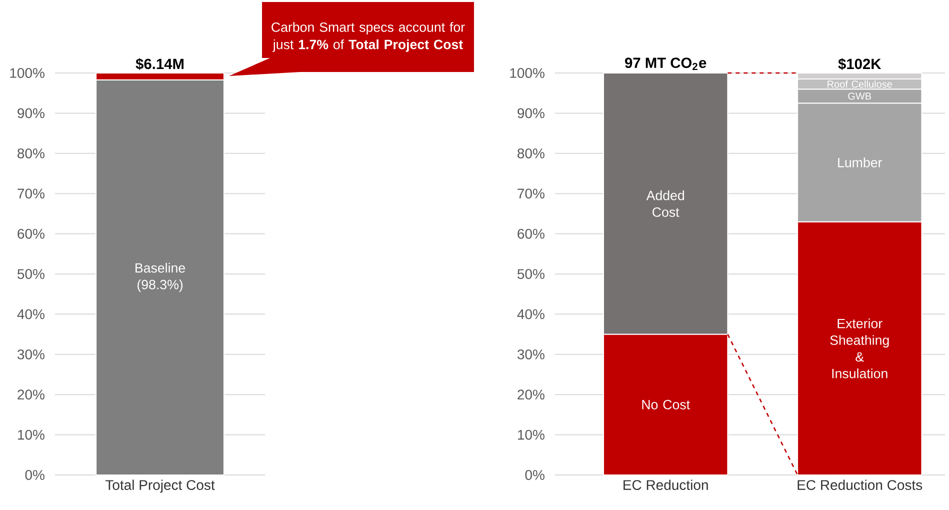  Describe the element at coordinates (860, 64) in the screenshot. I see `annotation: $102K` at that location.